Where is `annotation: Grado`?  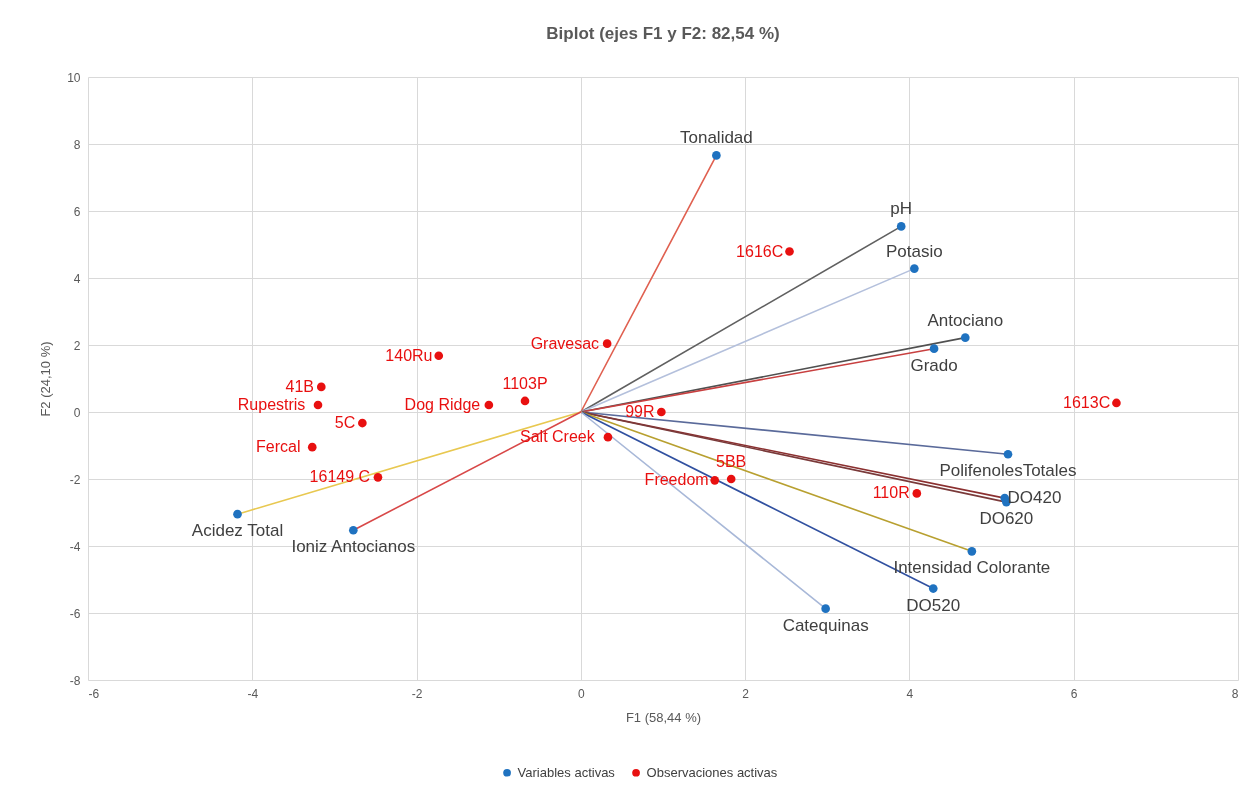
annotation: Grado is located at coordinates (934, 365).